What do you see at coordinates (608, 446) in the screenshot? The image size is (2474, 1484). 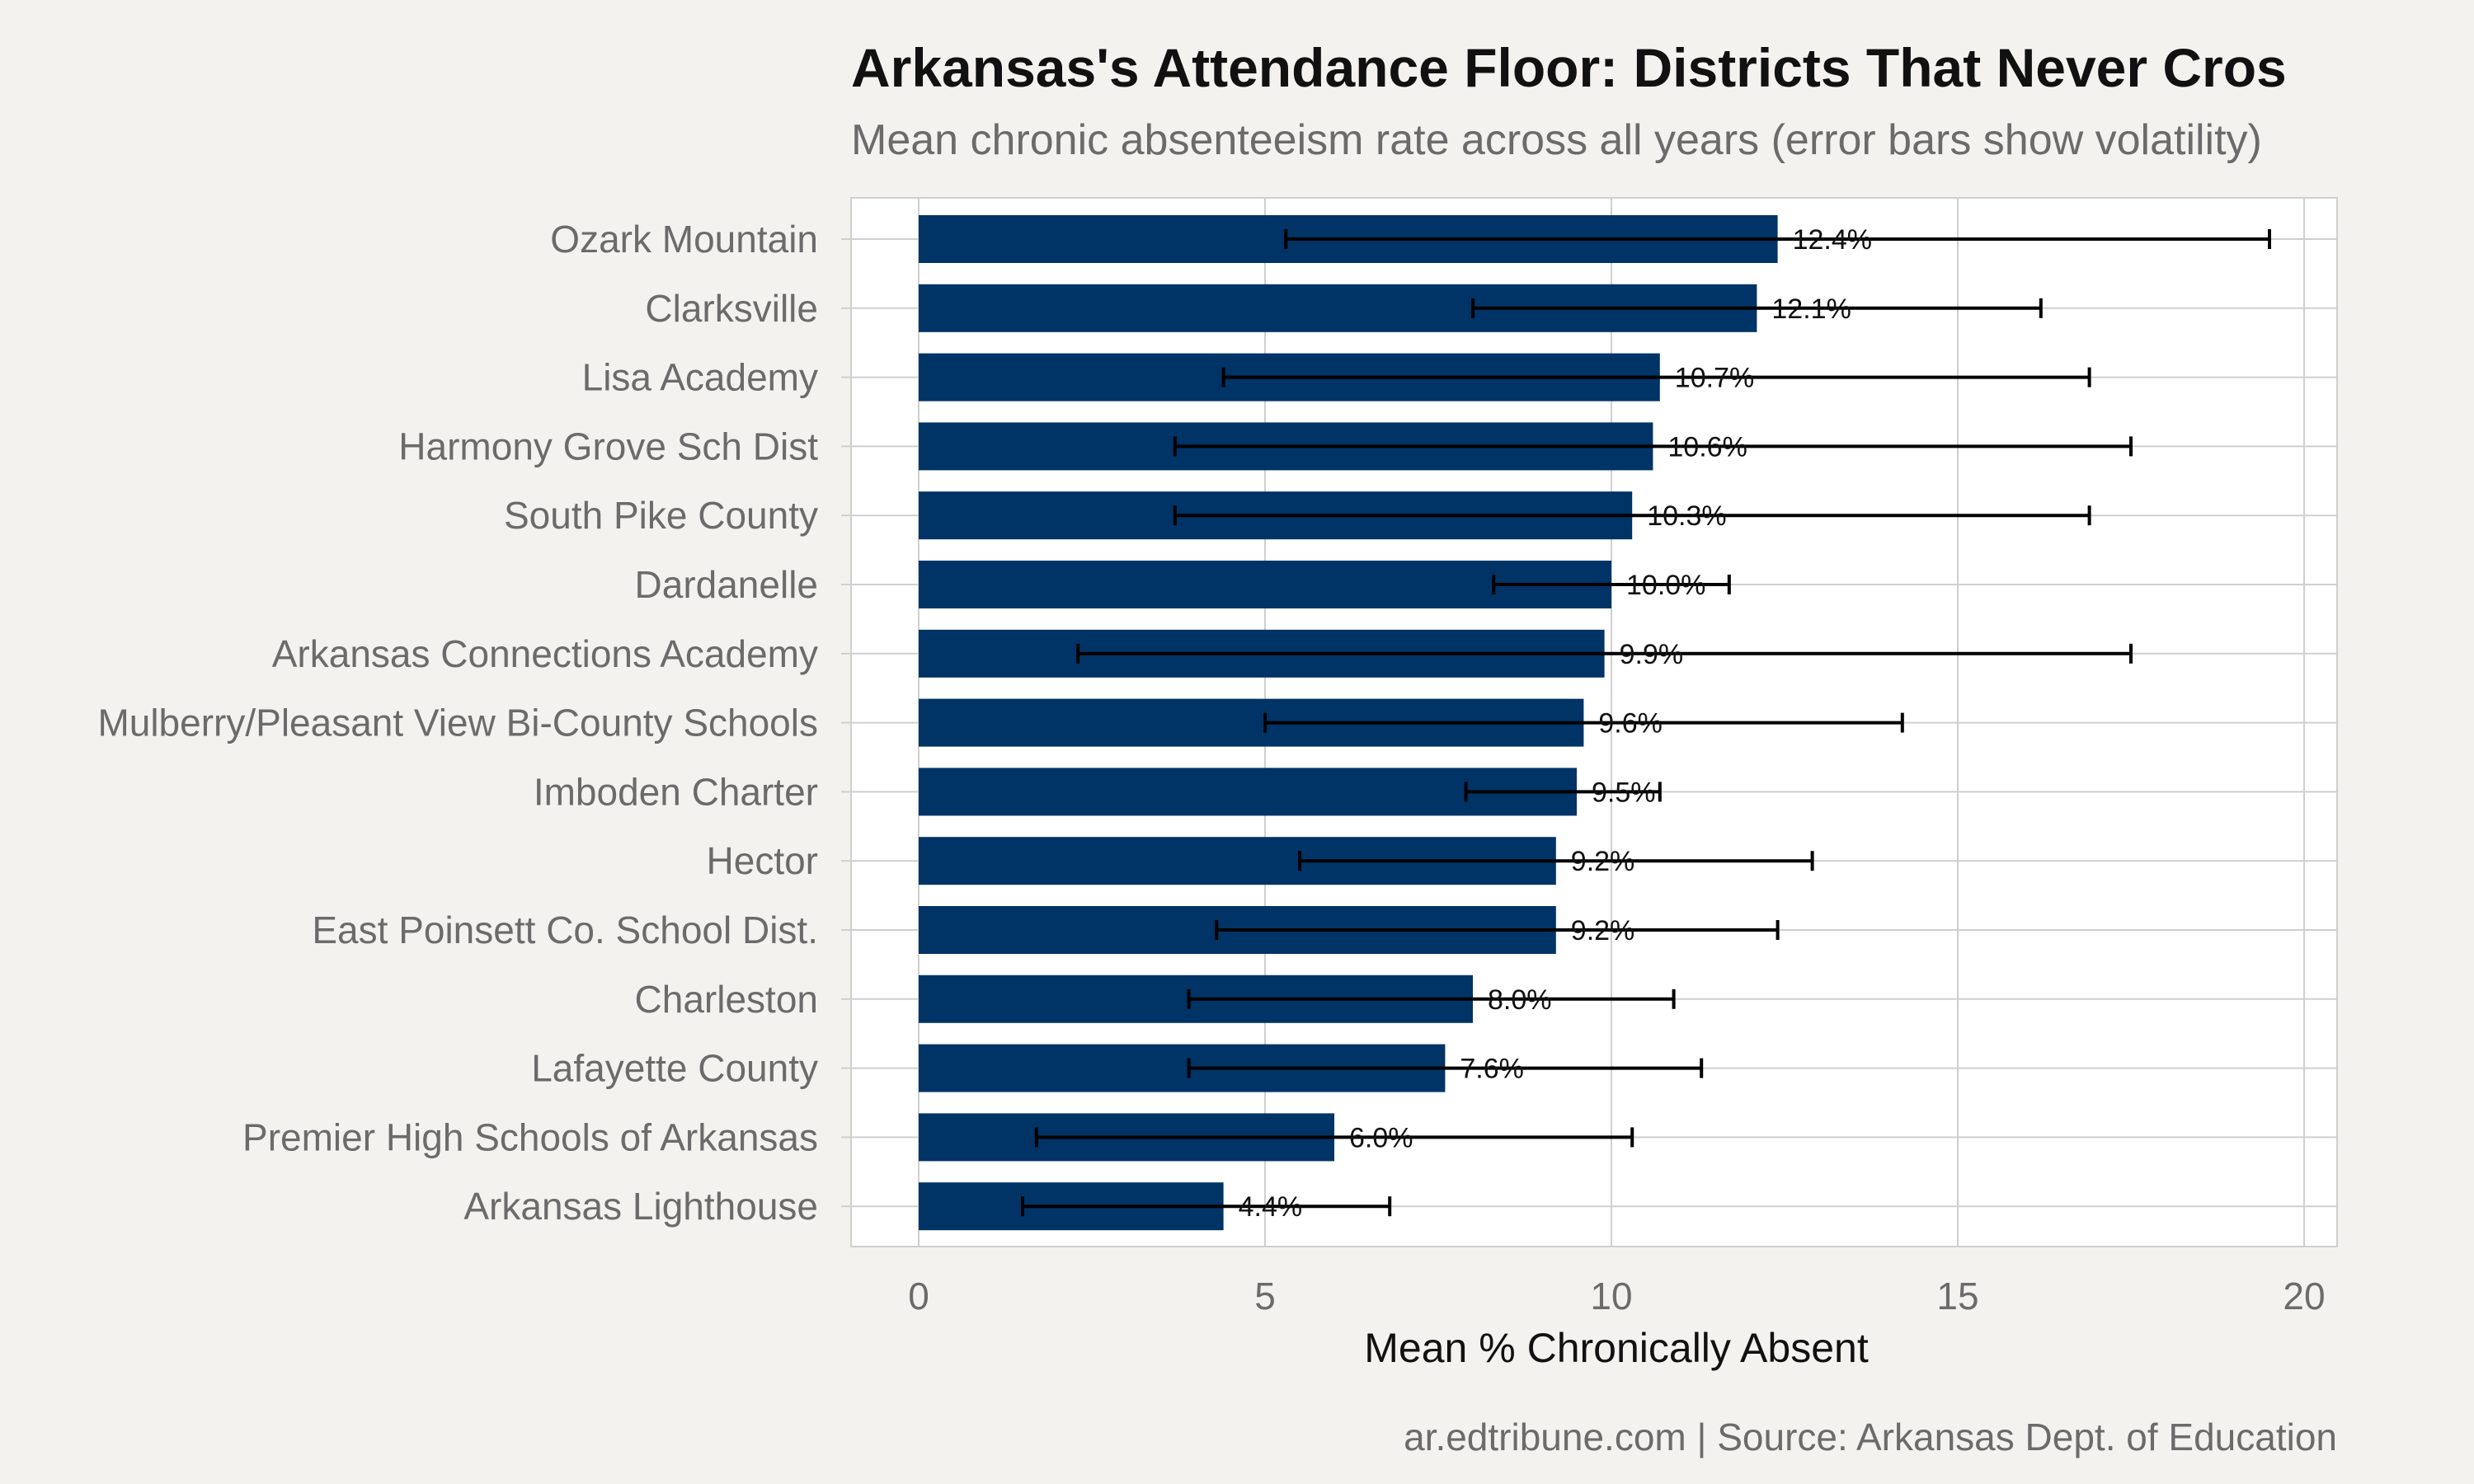 I see `category-label: Harmony Grove Sch Dist` at bounding box center [608, 446].